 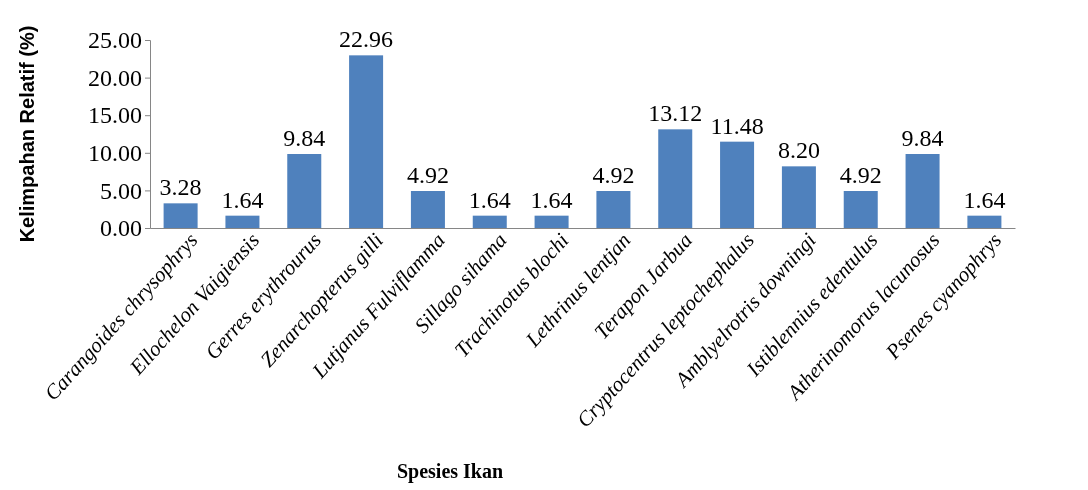 What do you see at coordinates (115, 40) in the screenshot?
I see `y-tick-label: 25.00` at bounding box center [115, 40].